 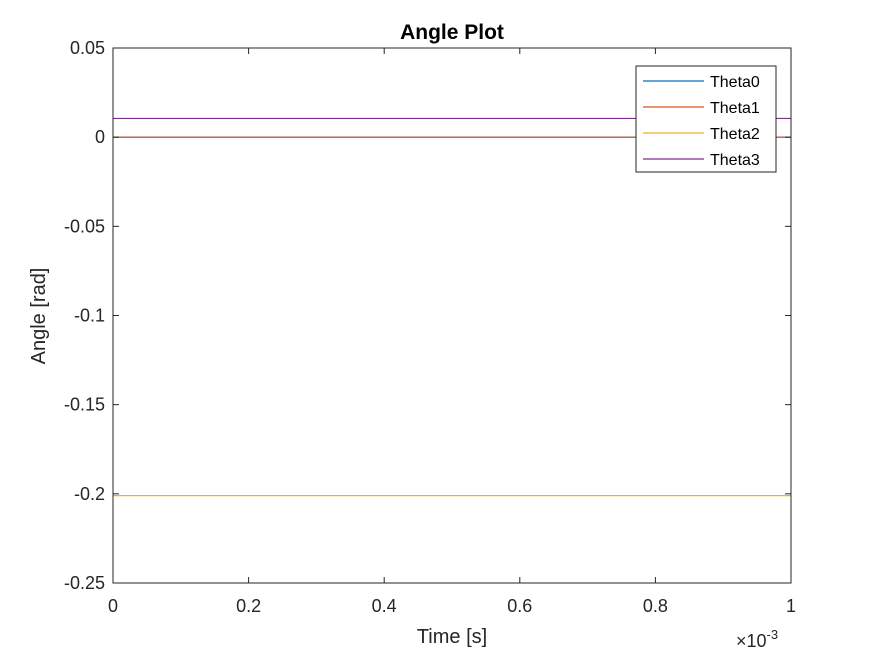 I want to click on y-tick-label: -0.05, so click(x=84, y=226).